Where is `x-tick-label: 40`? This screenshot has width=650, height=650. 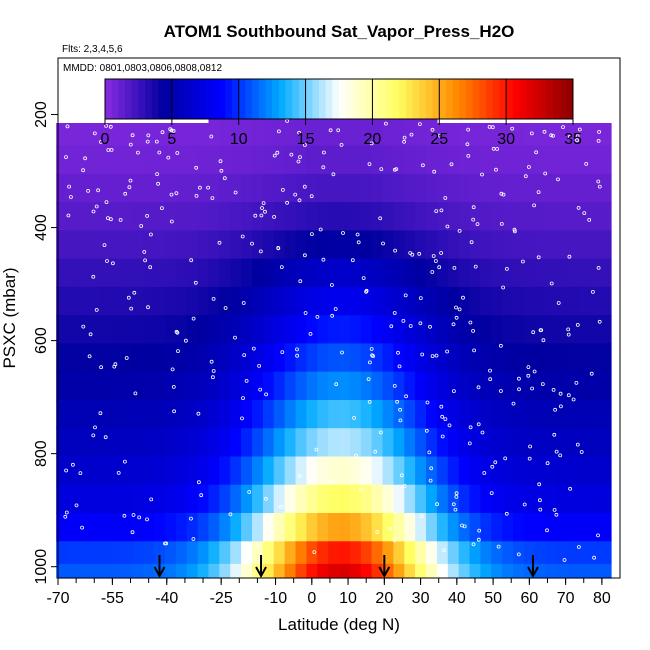 x-tick-label: 40 is located at coordinates (457, 598).